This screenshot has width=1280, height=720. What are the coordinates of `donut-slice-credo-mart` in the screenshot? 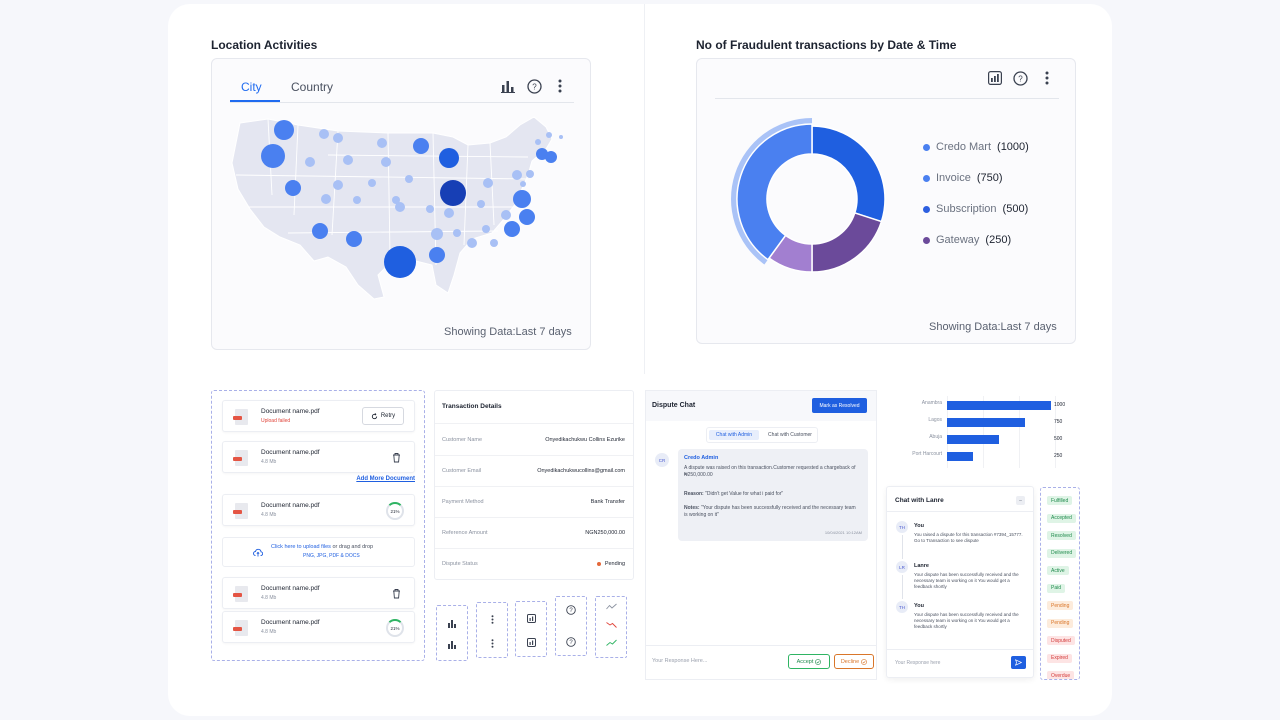 It's located at (774, 192).